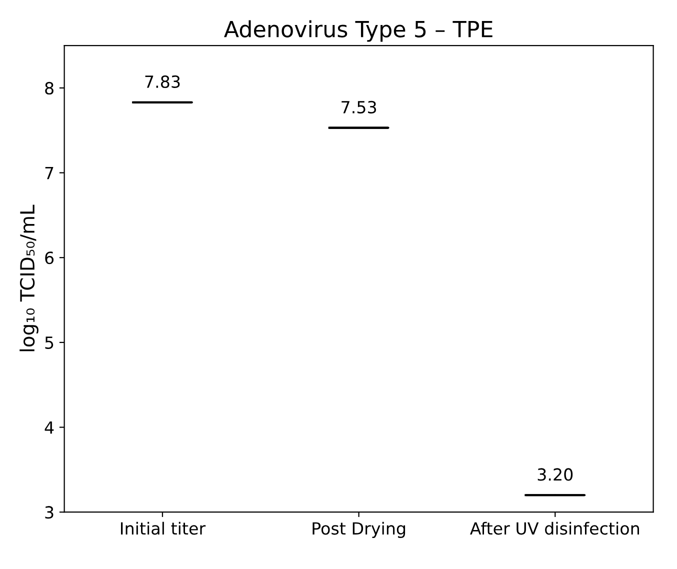 The image size is (677, 569). Describe the element at coordinates (359, 107) in the screenshot. I see `text: 7.53` at that location.